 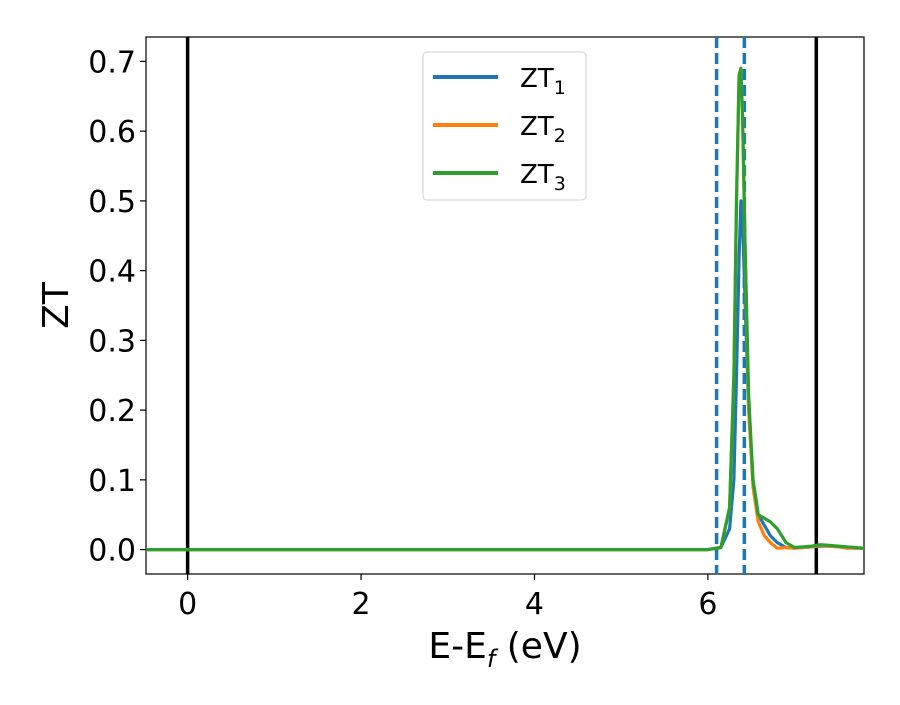 I want to click on legend-label-zt3: ZT3, so click(x=543, y=177).